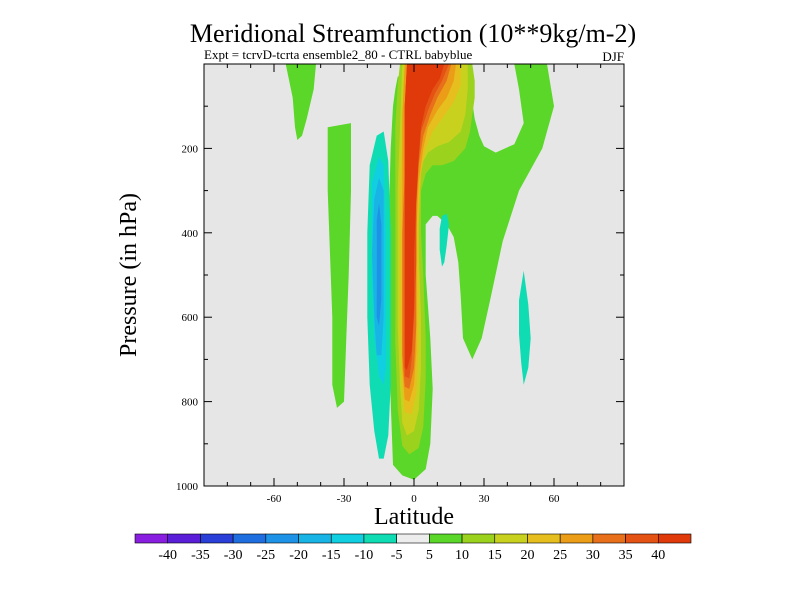 Image resolution: width=800 pixels, height=600 pixels. What do you see at coordinates (462, 555) in the screenshot?
I see `colorbar-label: 10` at bounding box center [462, 555].